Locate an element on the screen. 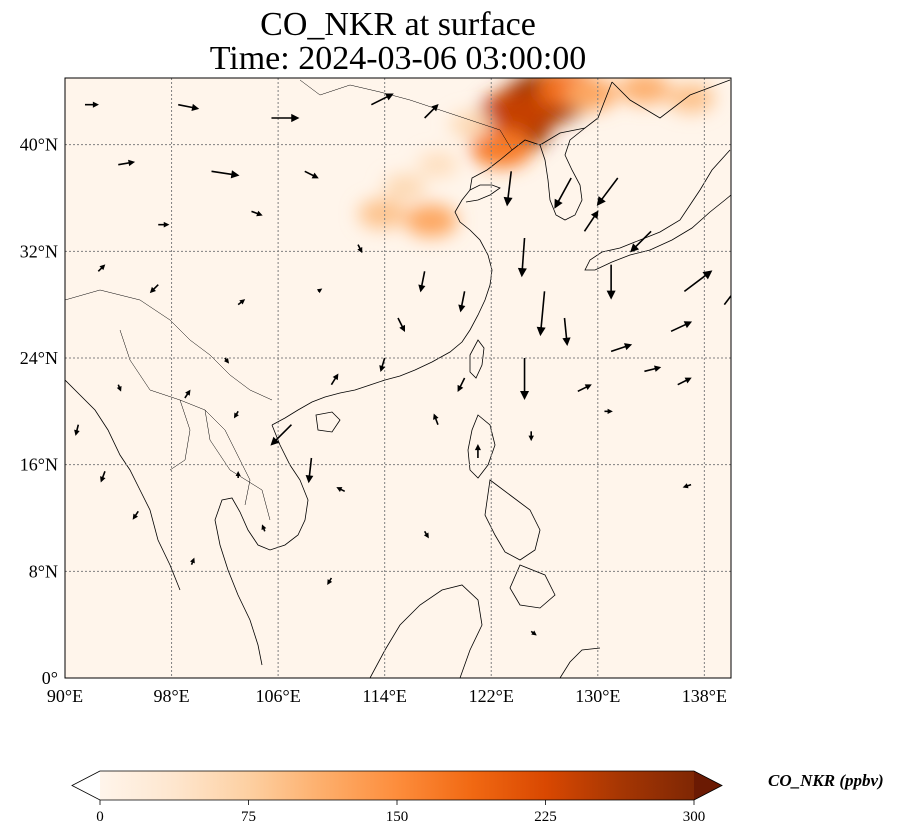 Image resolution: width=920 pixels, height=836 pixels. longitude-tick-labels: 90°E 98°E 106°E 114°E 122°E 130°E 138°E is located at coordinates (387, 696).